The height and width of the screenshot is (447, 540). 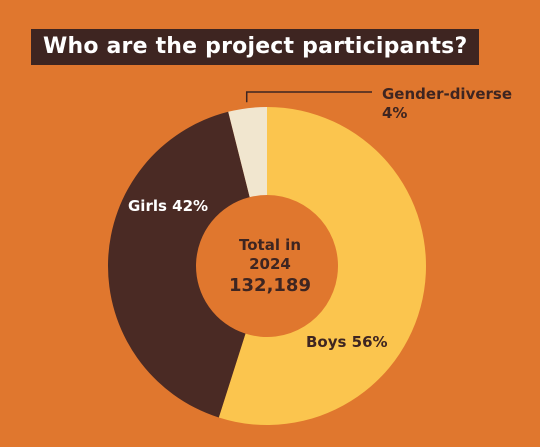 I want to click on center-label-year: 2024, so click(x=270, y=264).